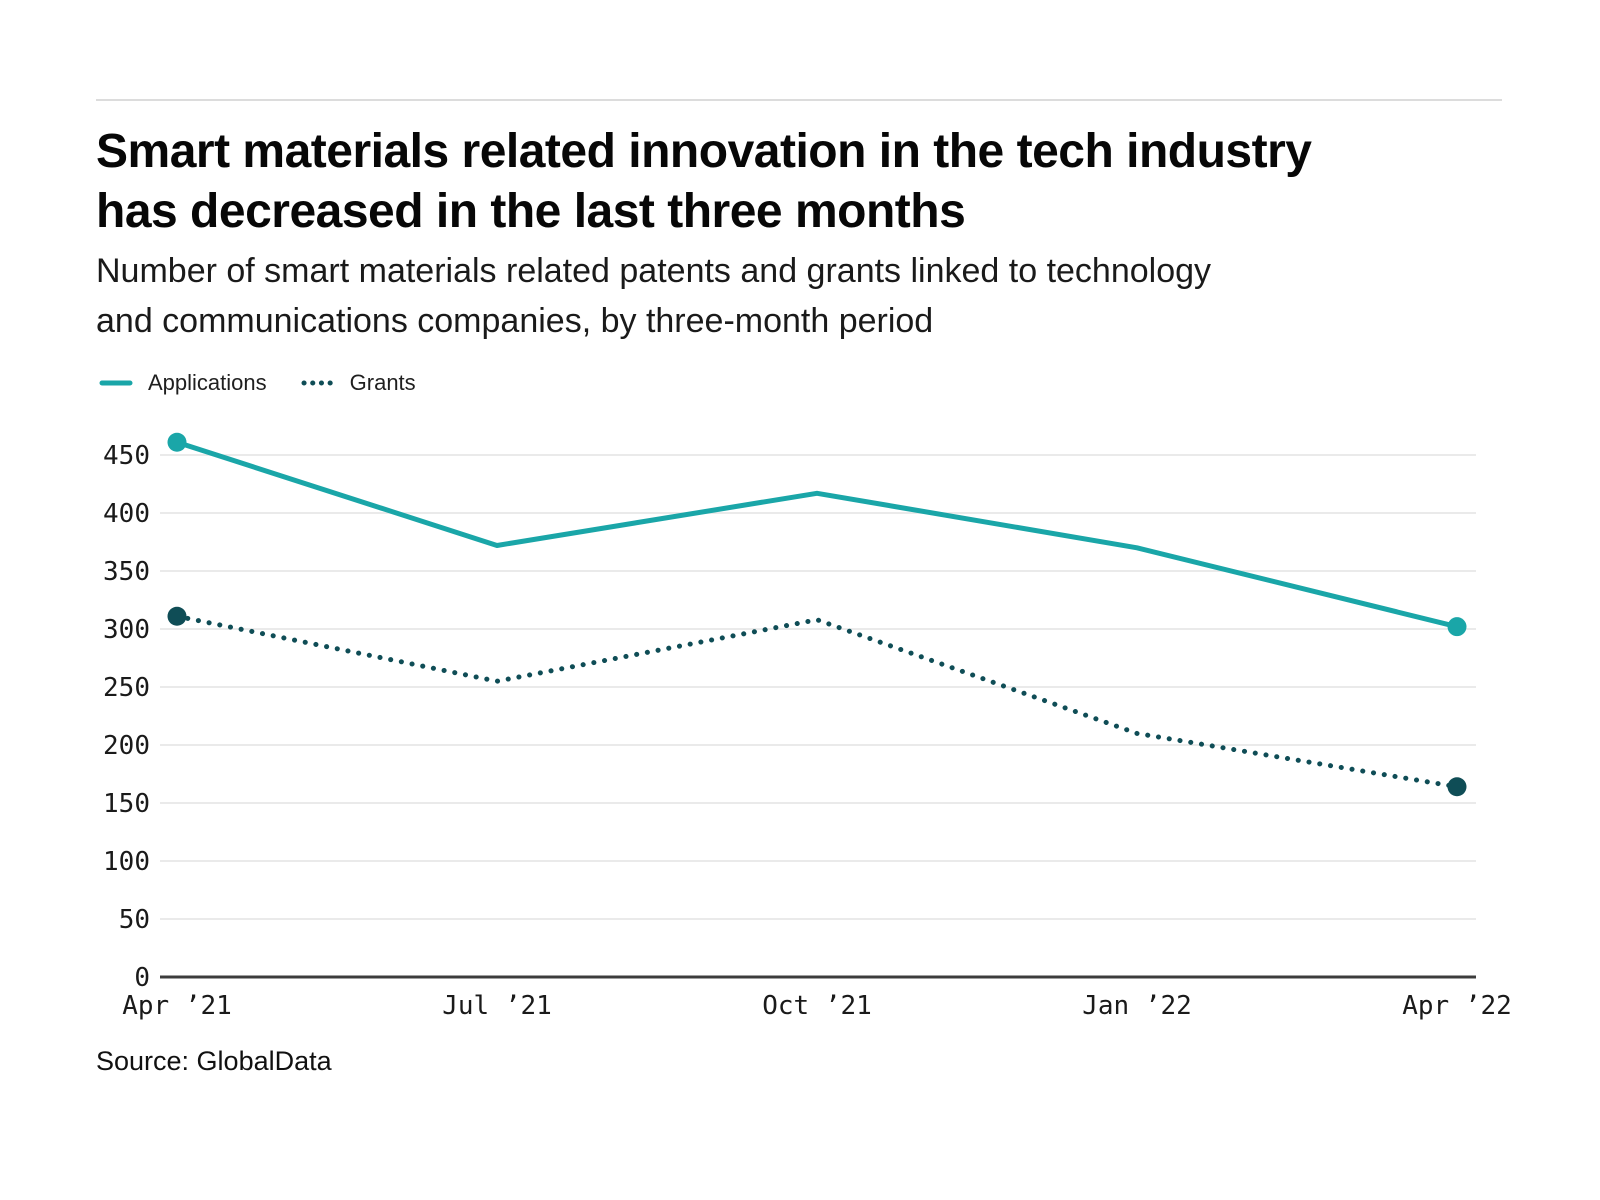  What do you see at coordinates (1457, 1006) in the screenshot?
I see `svg-text: Apr ’22` at bounding box center [1457, 1006].